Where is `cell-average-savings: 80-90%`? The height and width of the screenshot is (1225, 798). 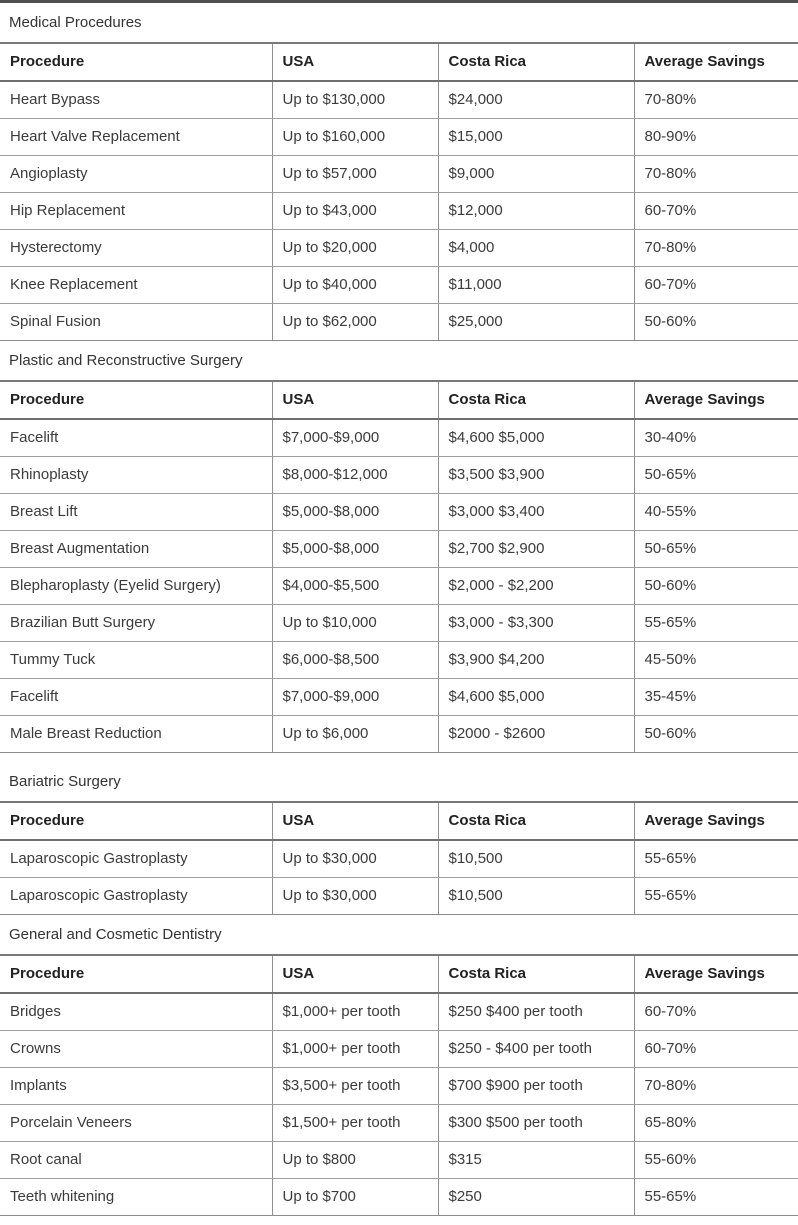
cell-average-savings: 80-90% is located at coordinates (715, 137).